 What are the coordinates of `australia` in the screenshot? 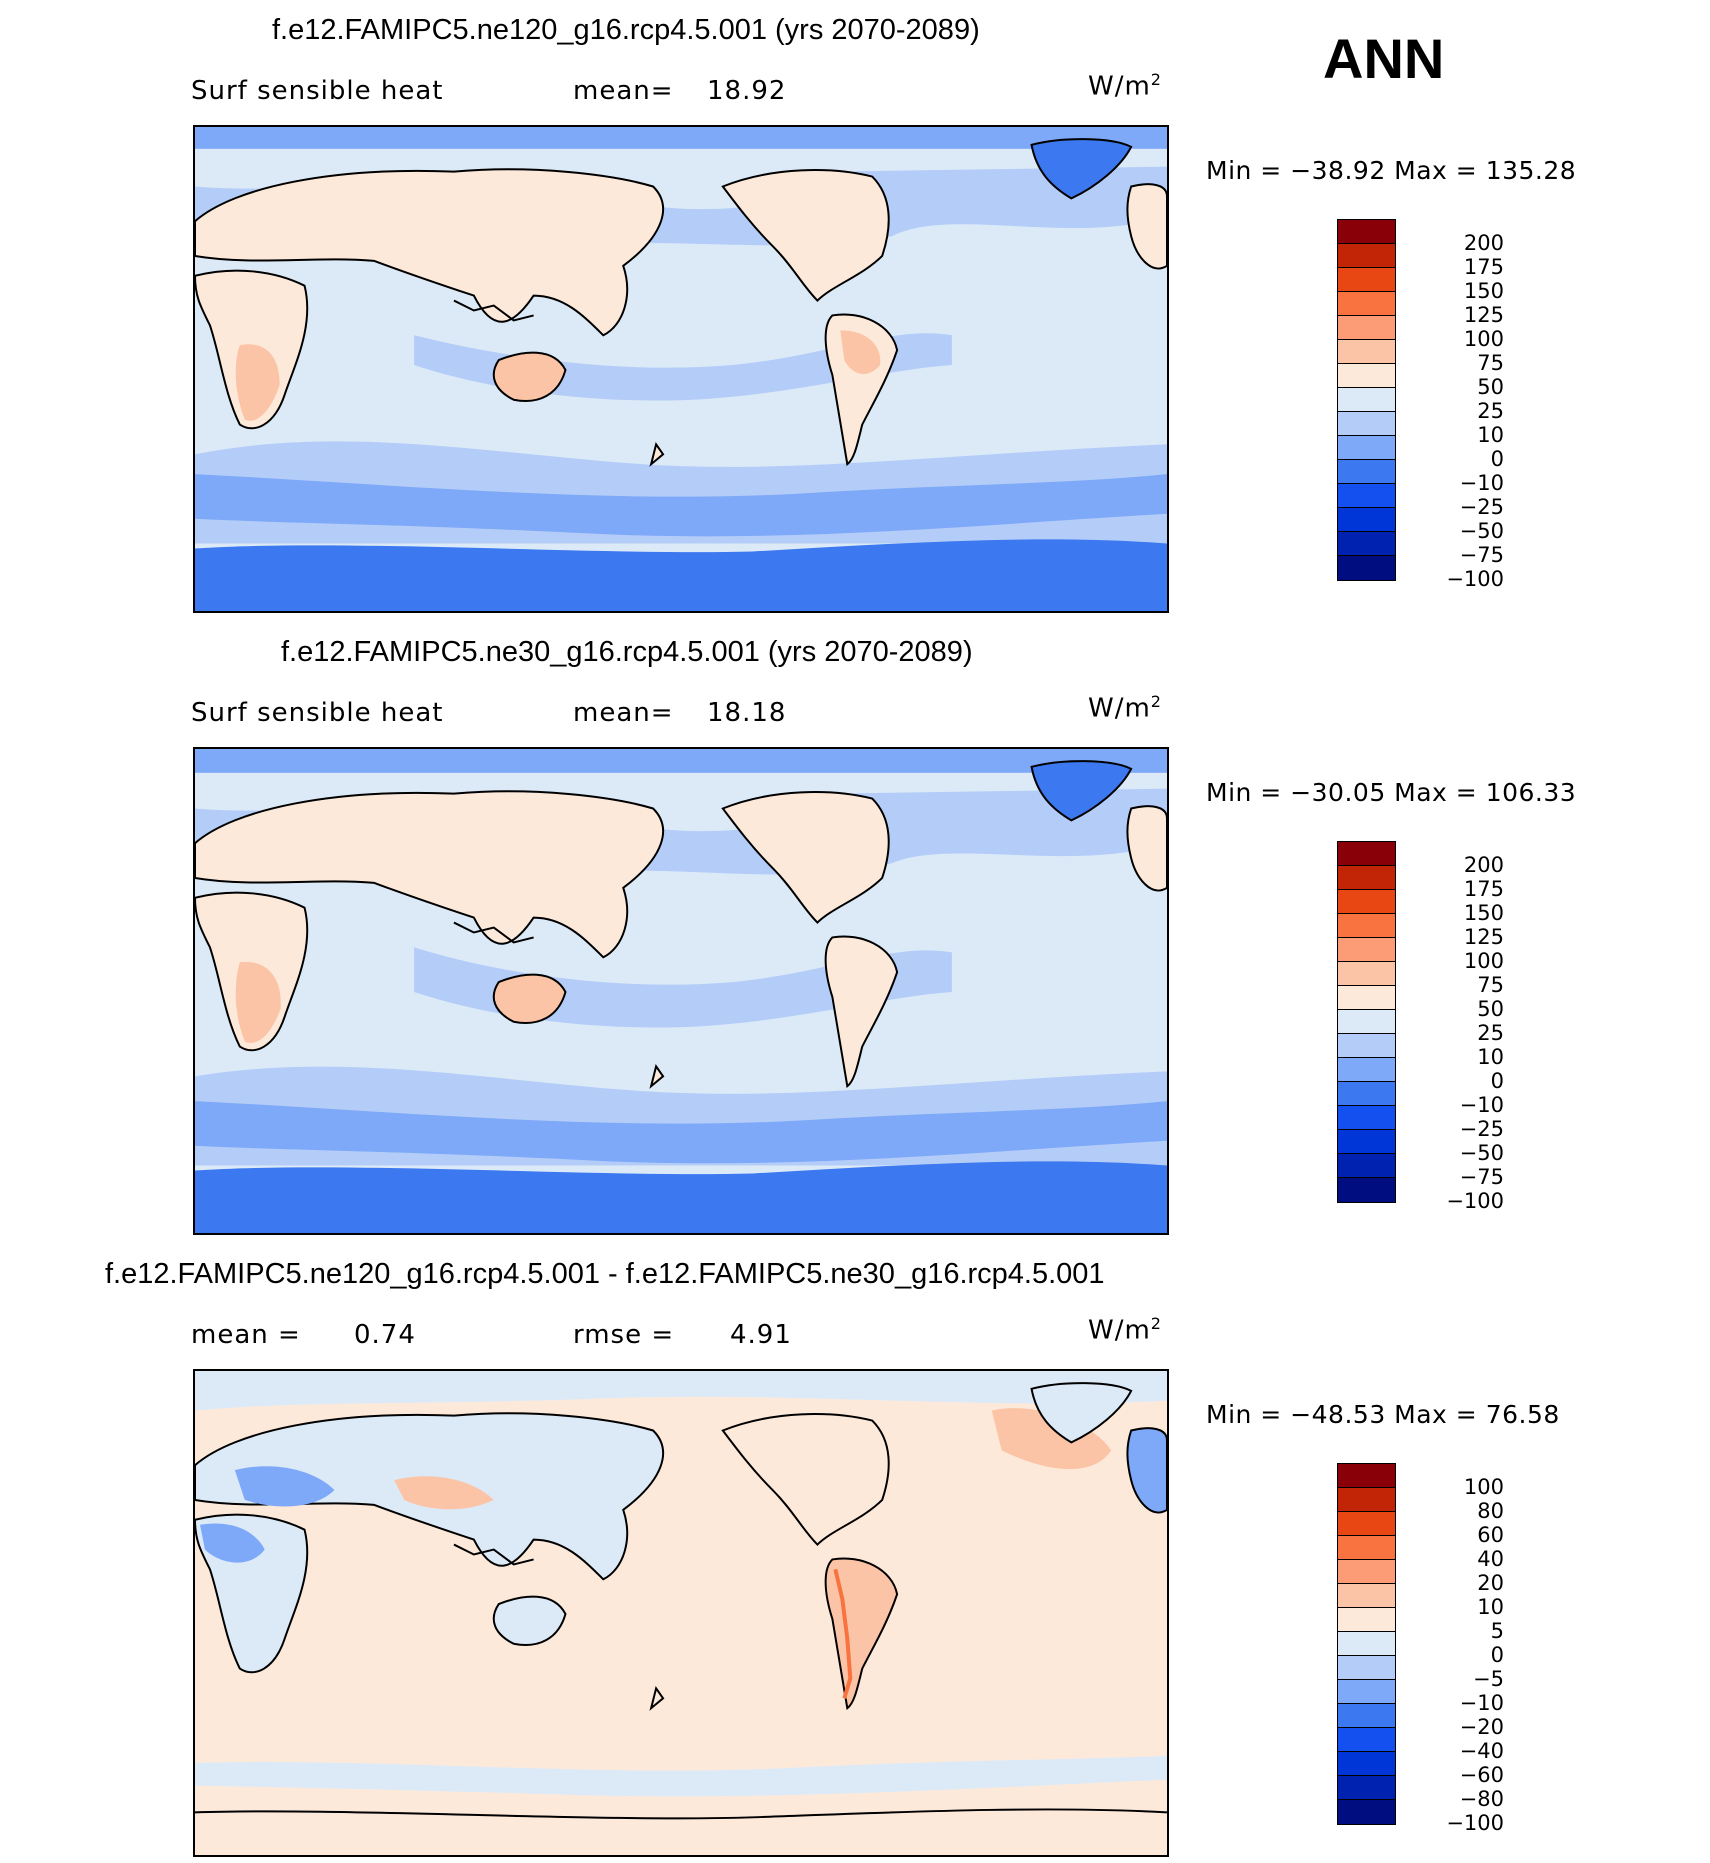 It's located at (529, 376).